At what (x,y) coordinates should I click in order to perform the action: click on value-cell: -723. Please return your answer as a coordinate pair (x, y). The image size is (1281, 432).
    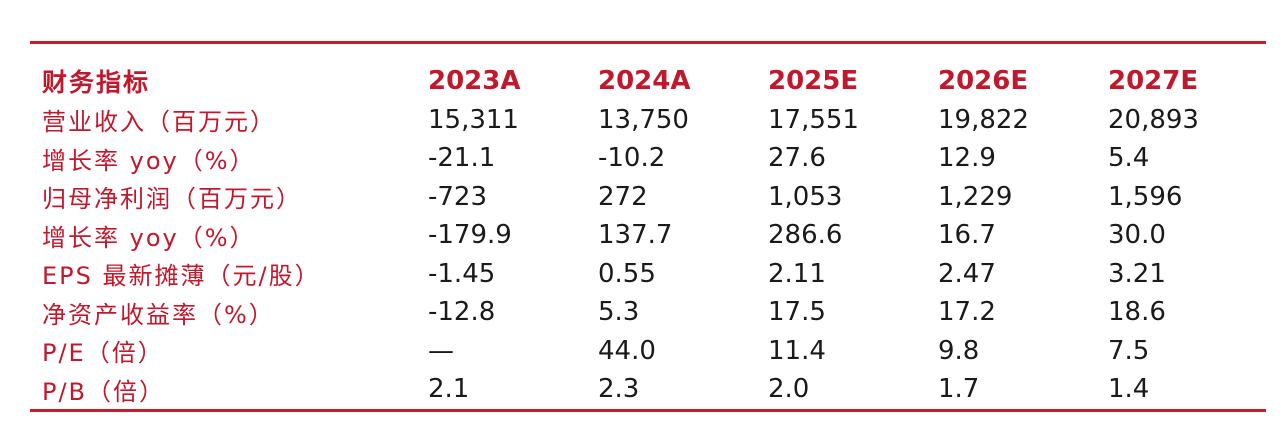
    Looking at the image, I should click on (458, 196).